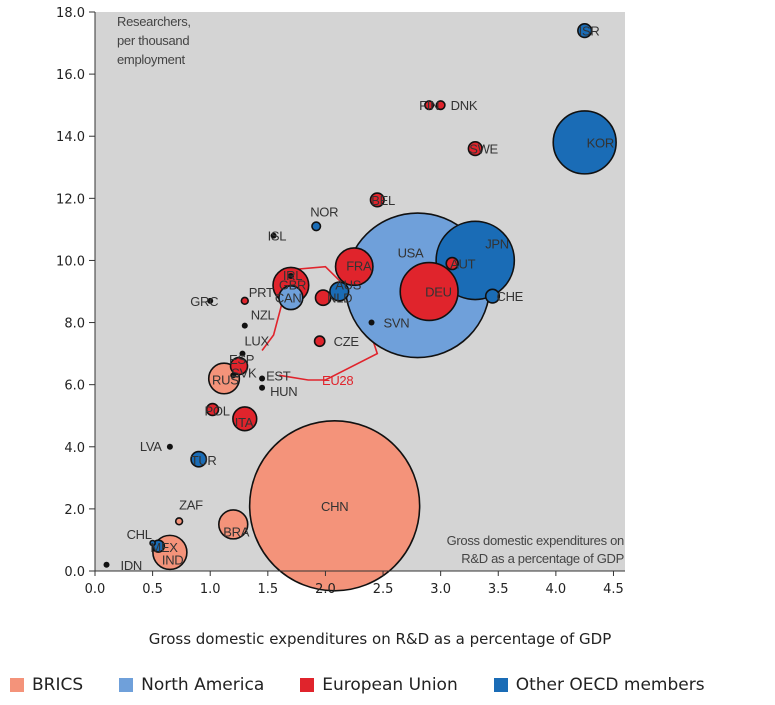  What do you see at coordinates (236, 531) in the screenshot?
I see `point-label-bra: BRA` at bounding box center [236, 531].